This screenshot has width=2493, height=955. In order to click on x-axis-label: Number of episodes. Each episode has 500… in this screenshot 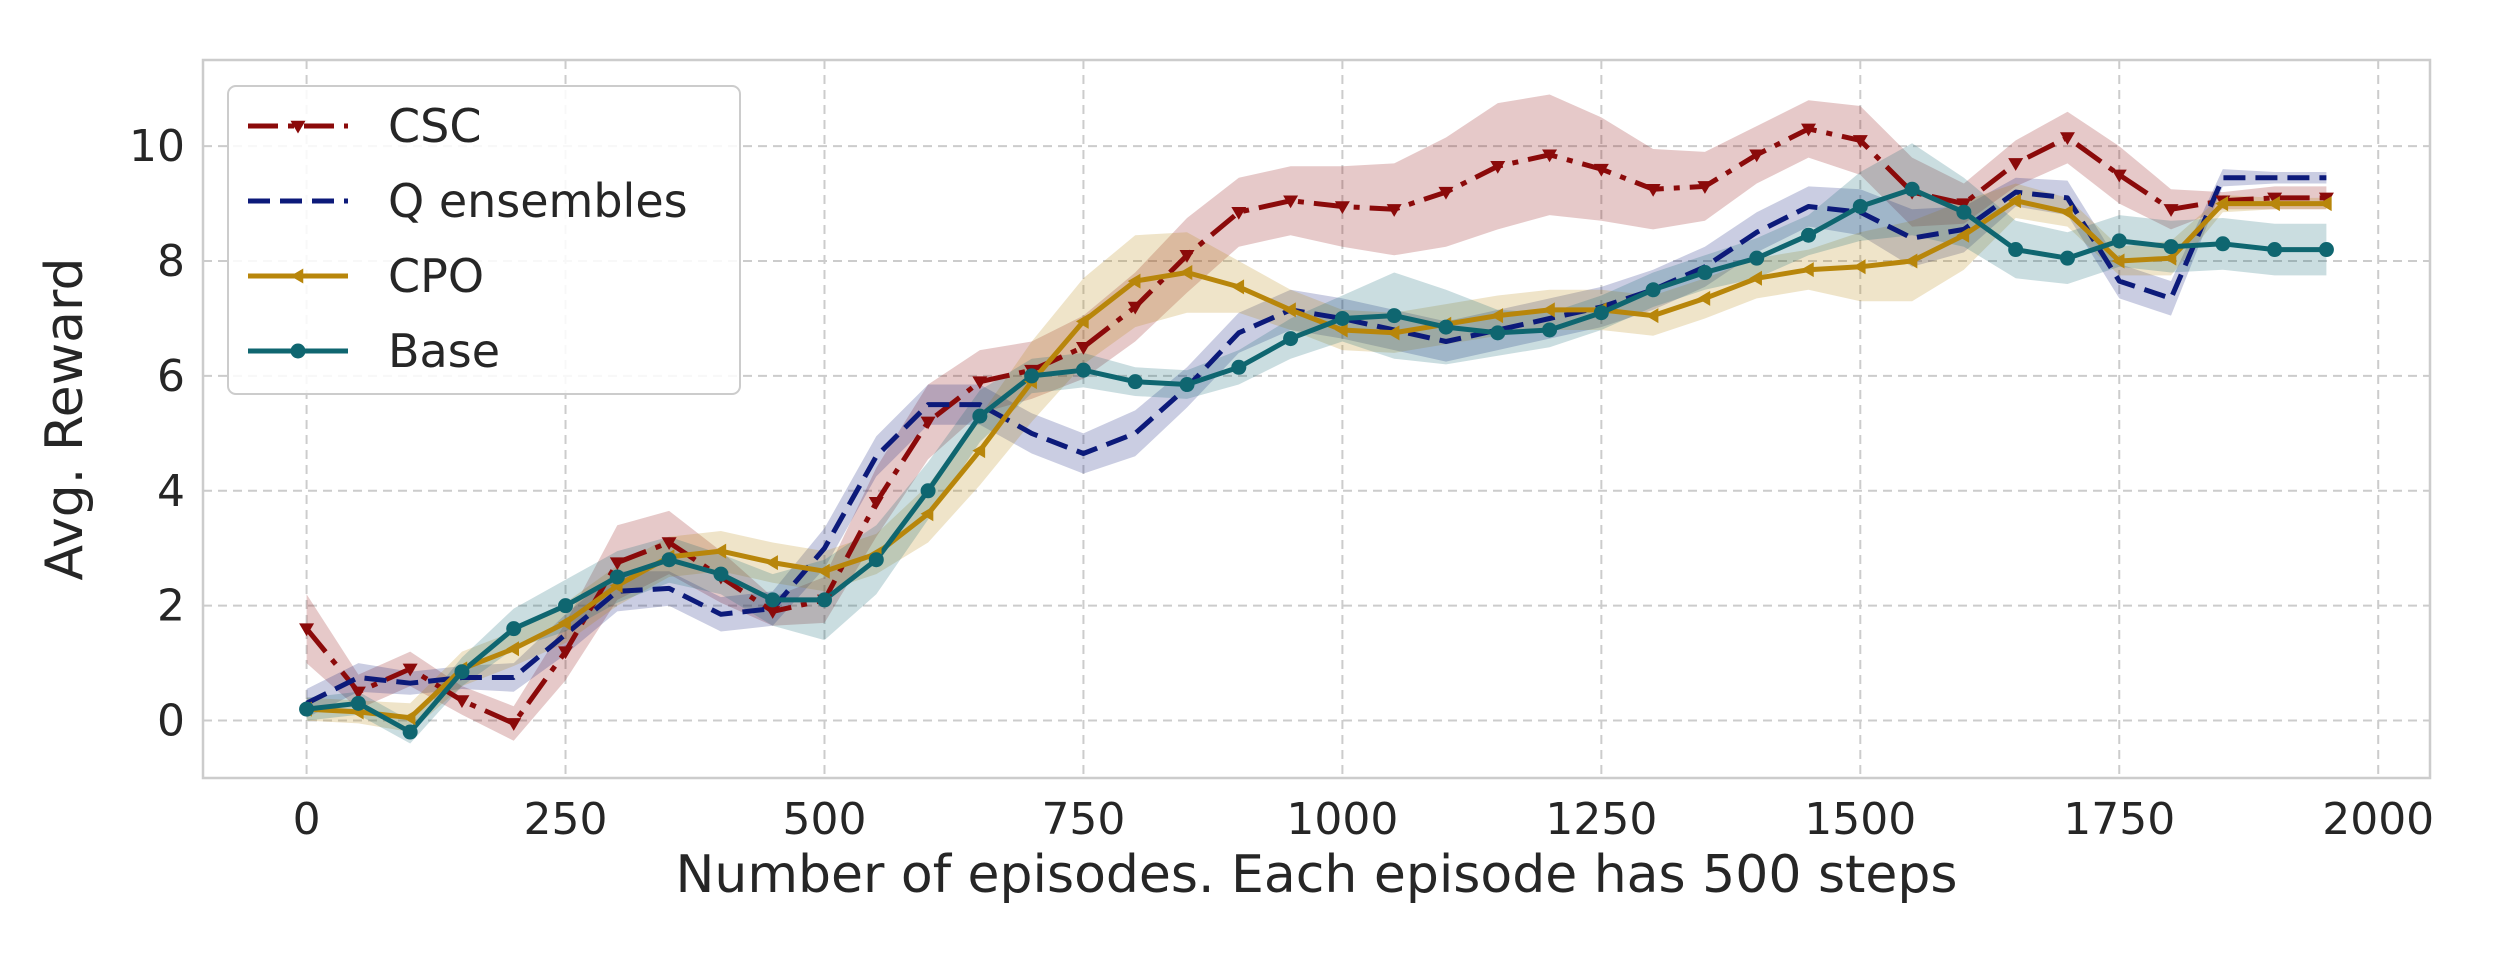, I will do `click(1316, 875)`.